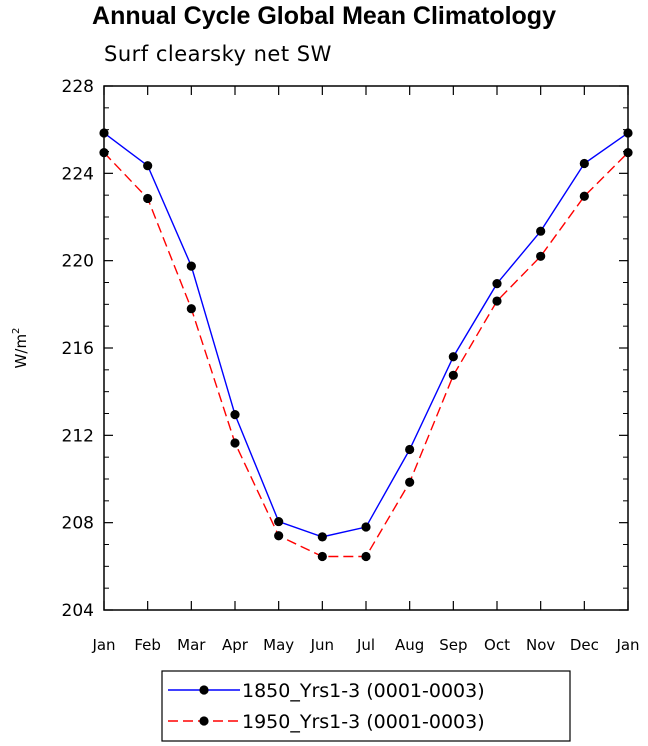  Describe the element at coordinates (278, 645) in the screenshot. I see `x-tick-label: May` at that location.